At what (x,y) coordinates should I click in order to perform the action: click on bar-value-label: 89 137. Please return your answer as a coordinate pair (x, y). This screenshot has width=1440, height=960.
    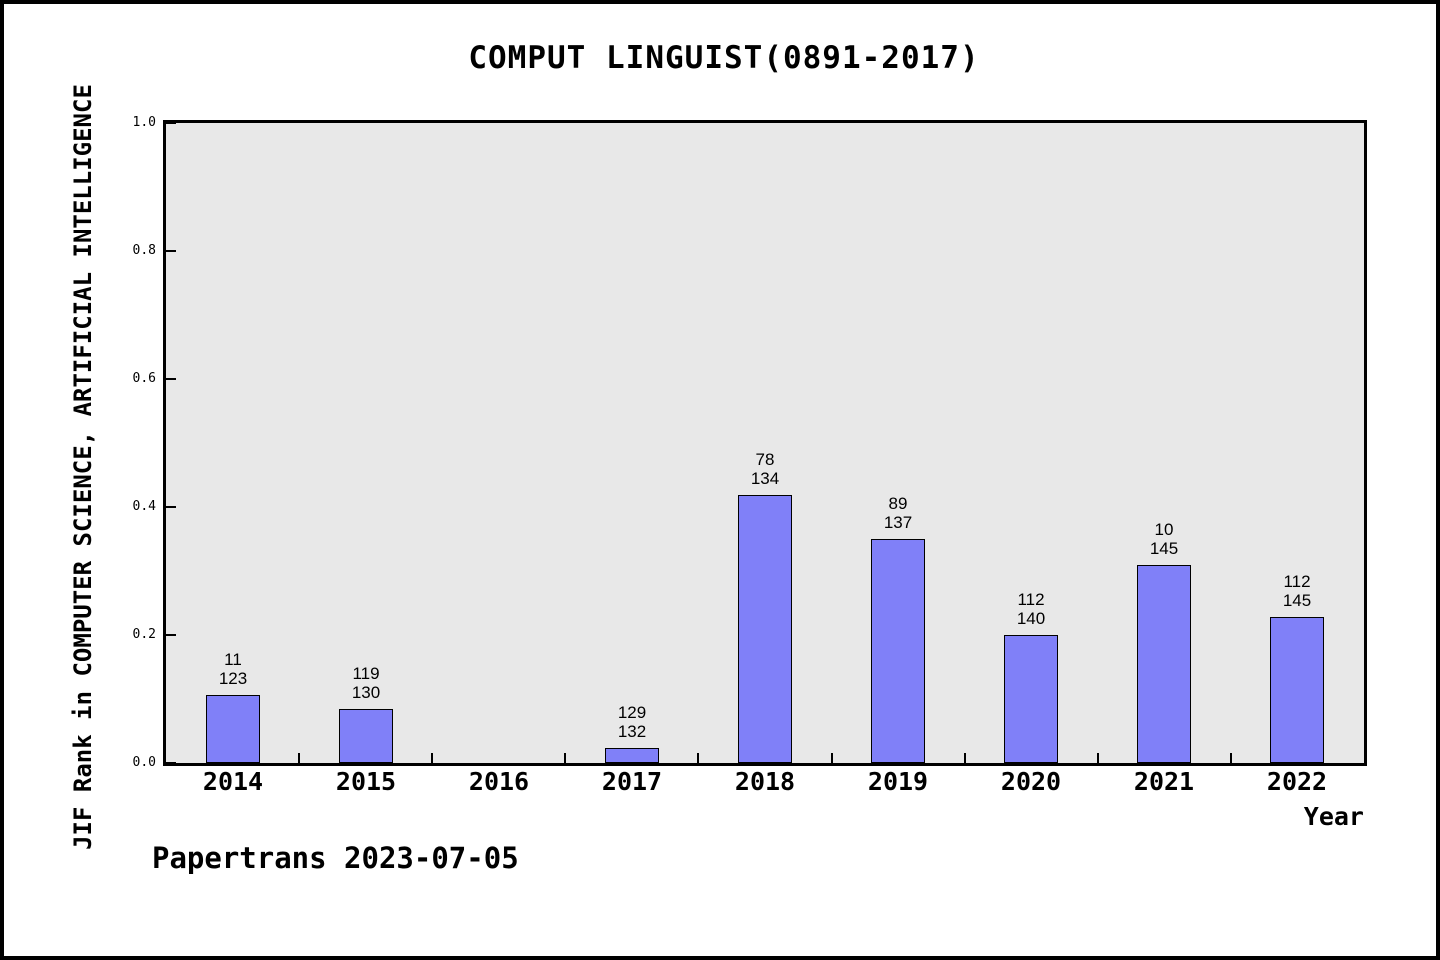
    Looking at the image, I should click on (898, 513).